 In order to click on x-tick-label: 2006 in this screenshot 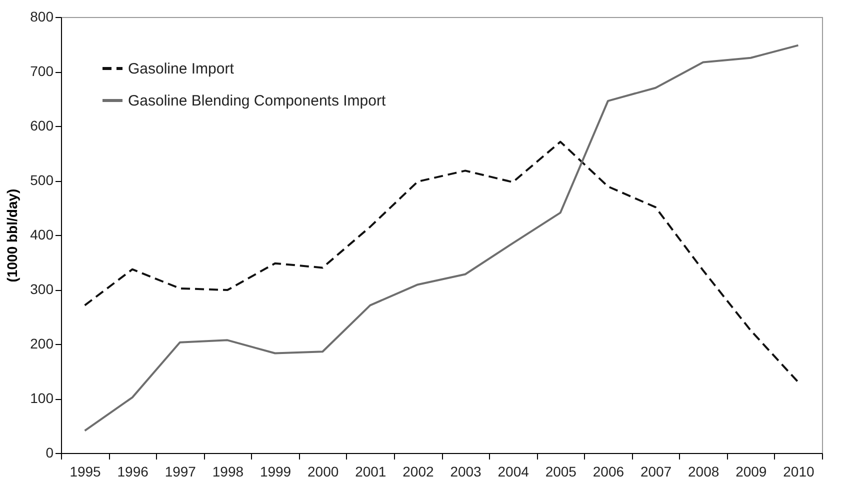, I will do `click(608, 472)`.